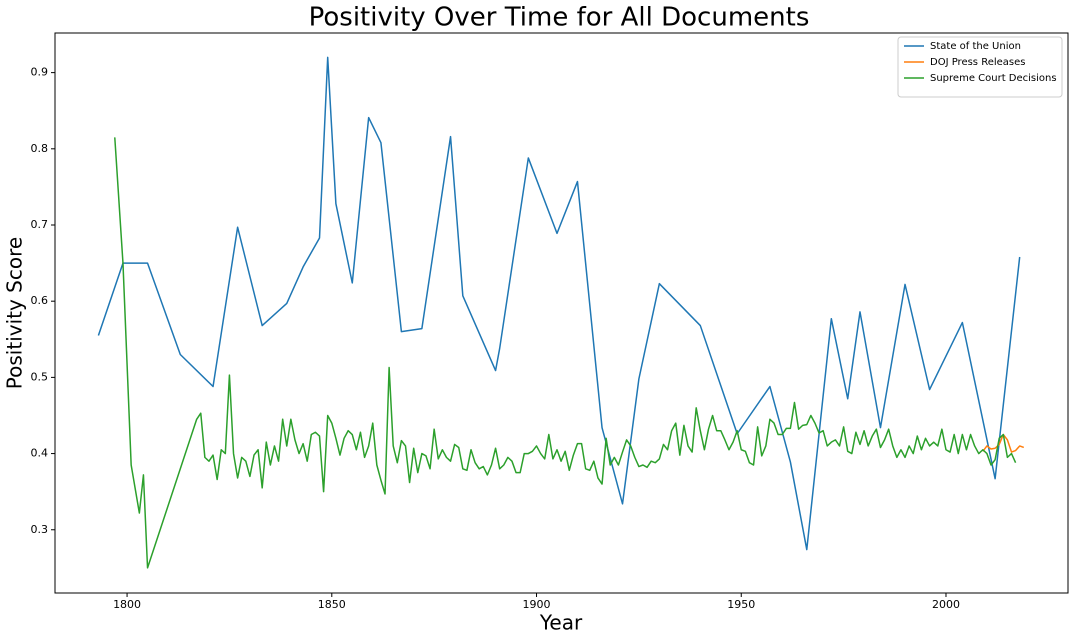  I want to click on y-tick-label: 0.4, so click(40, 453).